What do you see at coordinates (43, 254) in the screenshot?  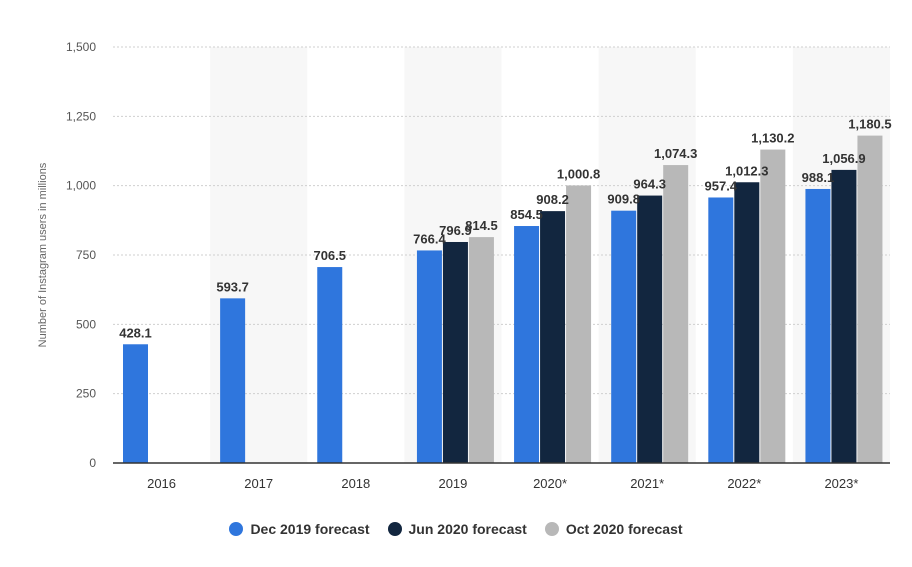 I see `y-axis-label: Number of Instagram users in millions` at bounding box center [43, 254].